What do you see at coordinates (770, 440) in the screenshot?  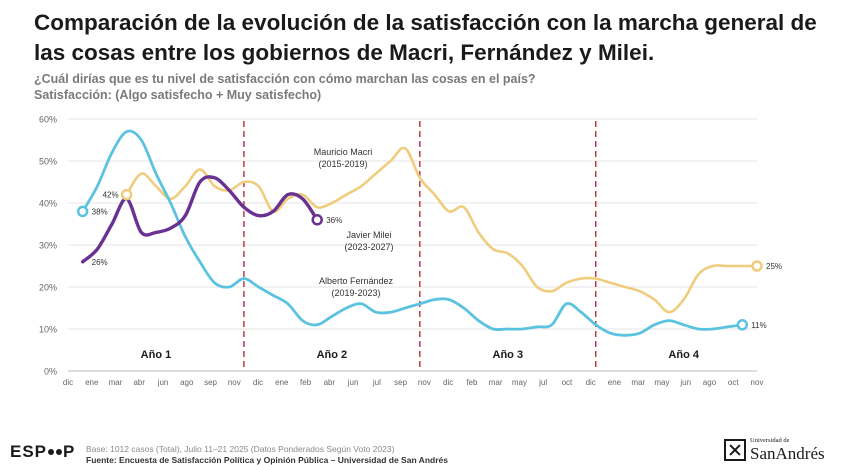 I see `university-logo-small-text: Universidad de` at bounding box center [770, 440].